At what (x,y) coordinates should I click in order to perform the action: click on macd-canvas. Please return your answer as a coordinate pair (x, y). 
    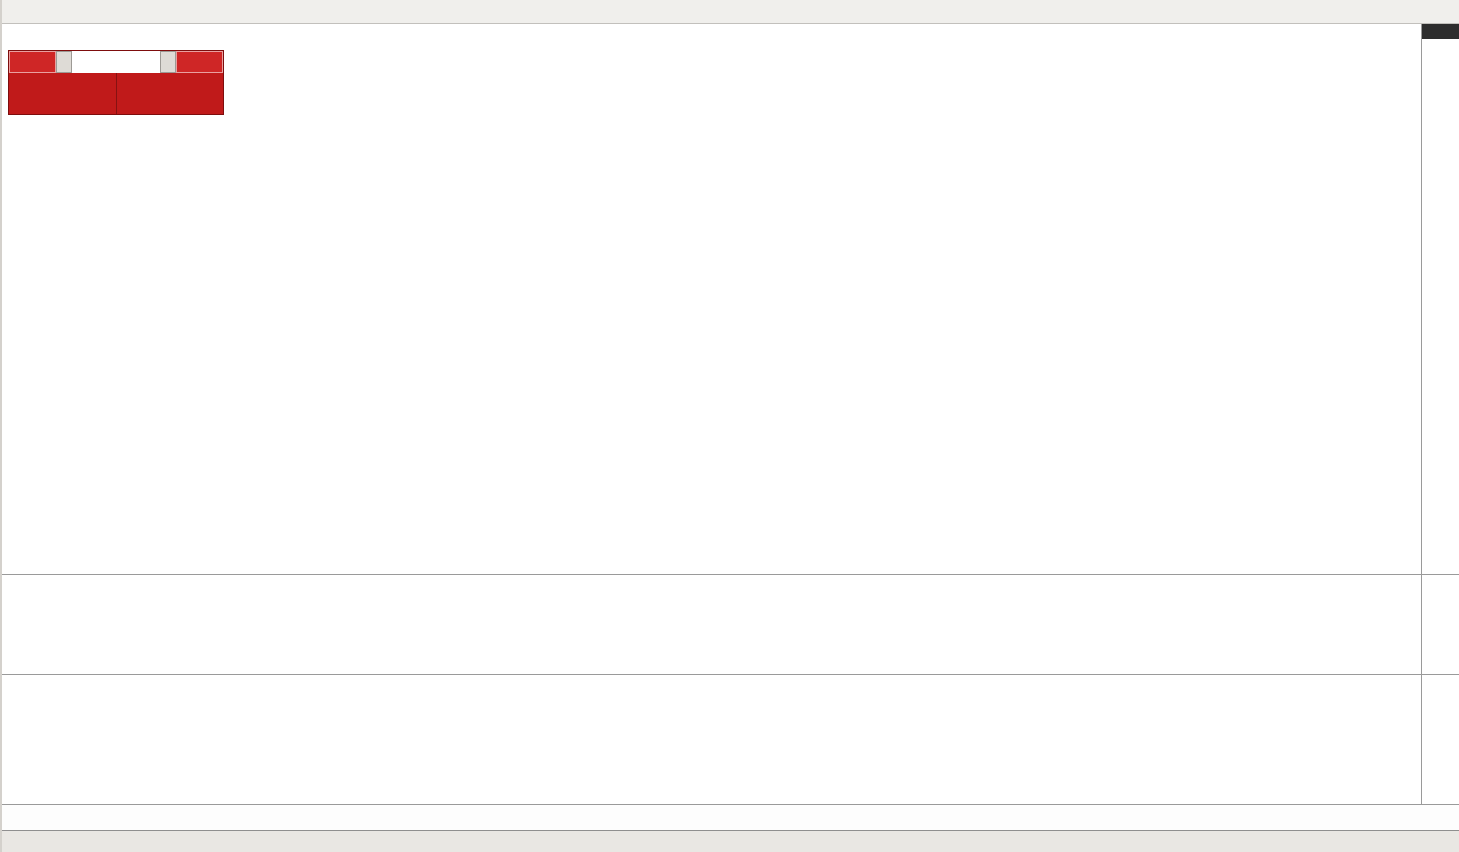
    Looking at the image, I should click on (710, 624).